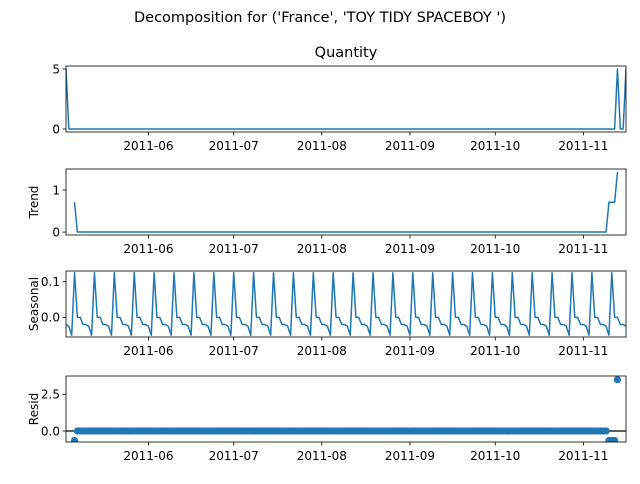 Image resolution: width=640 pixels, height=484 pixels. Describe the element at coordinates (50, 282) in the screenshot. I see `y-tick-label: 0.1` at that location.